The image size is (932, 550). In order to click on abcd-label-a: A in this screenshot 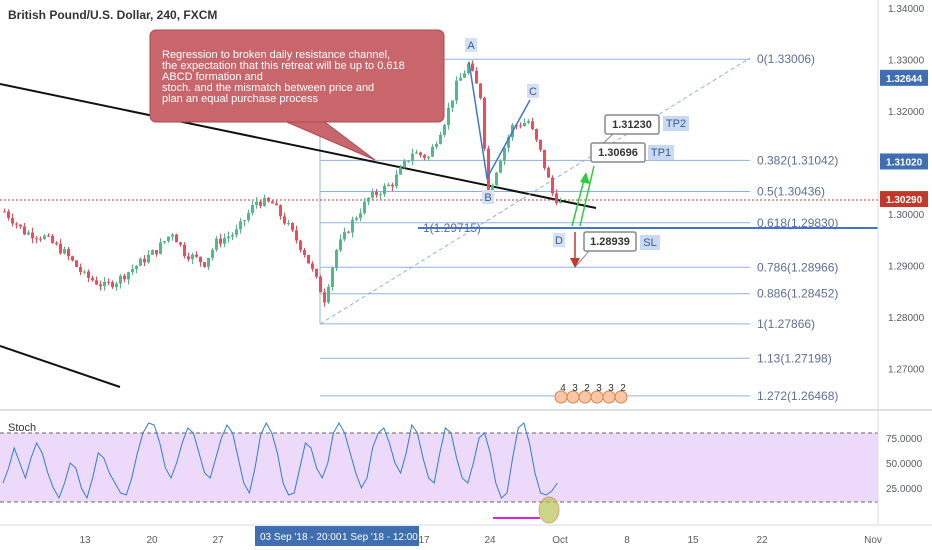, I will do `click(471, 46)`.